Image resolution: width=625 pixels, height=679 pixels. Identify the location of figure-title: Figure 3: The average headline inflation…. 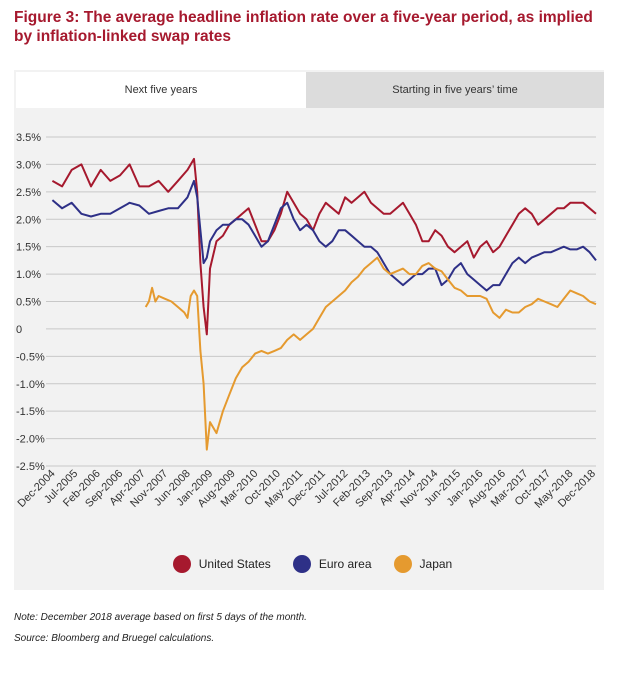
(303, 27).